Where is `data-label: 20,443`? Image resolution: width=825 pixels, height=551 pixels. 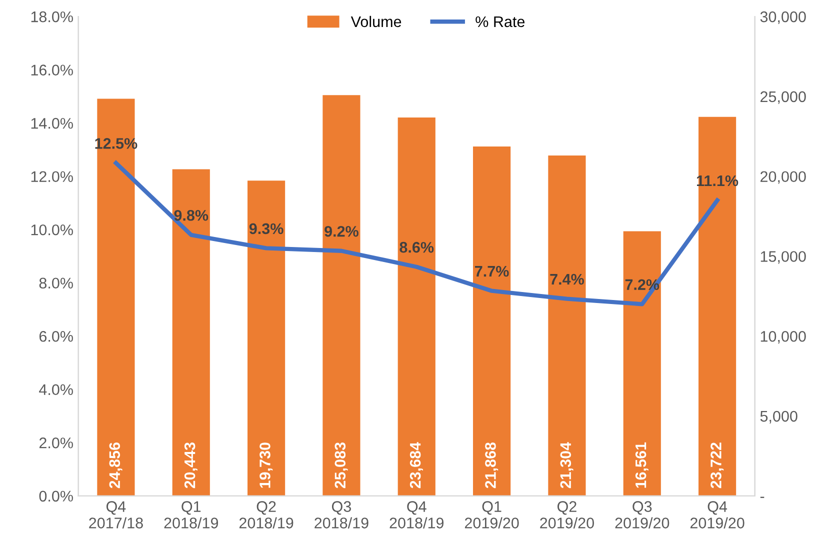 data-label: 20,443 is located at coordinates (191, 465).